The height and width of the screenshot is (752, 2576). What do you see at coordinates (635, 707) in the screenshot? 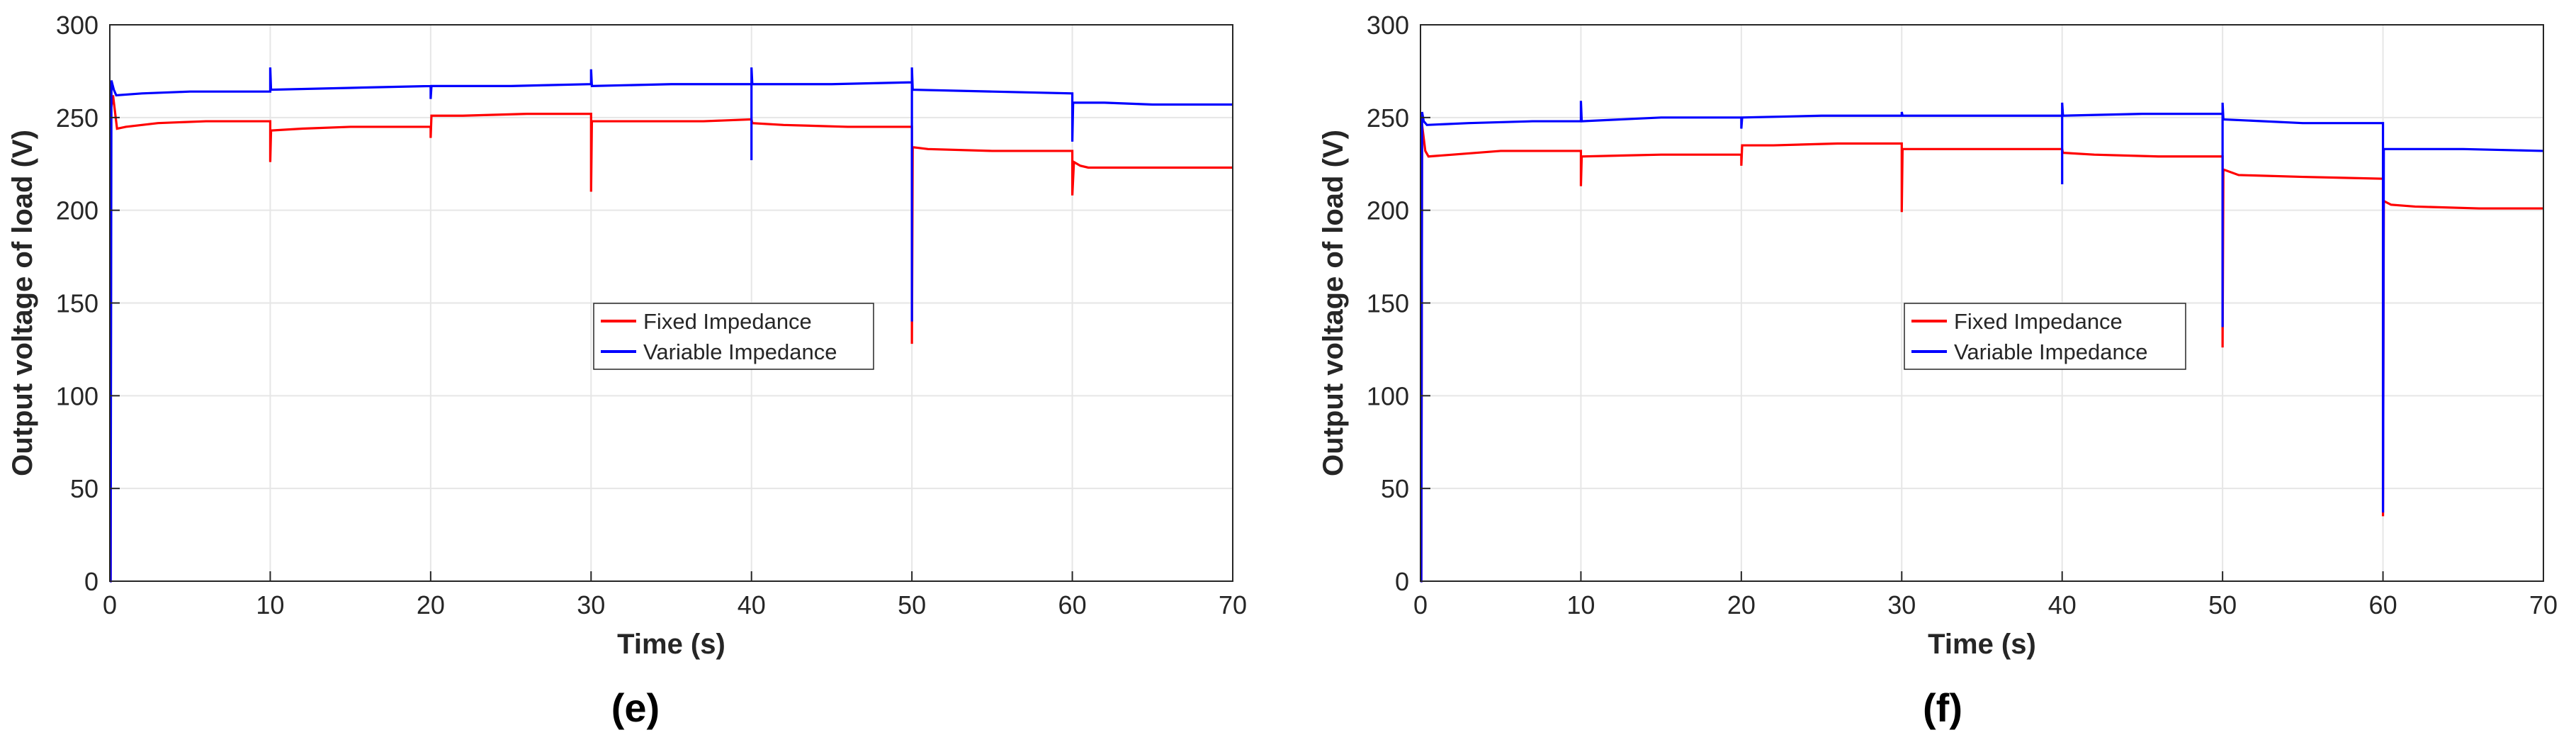
I see `subfigure-caption: (e)` at bounding box center [635, 707].